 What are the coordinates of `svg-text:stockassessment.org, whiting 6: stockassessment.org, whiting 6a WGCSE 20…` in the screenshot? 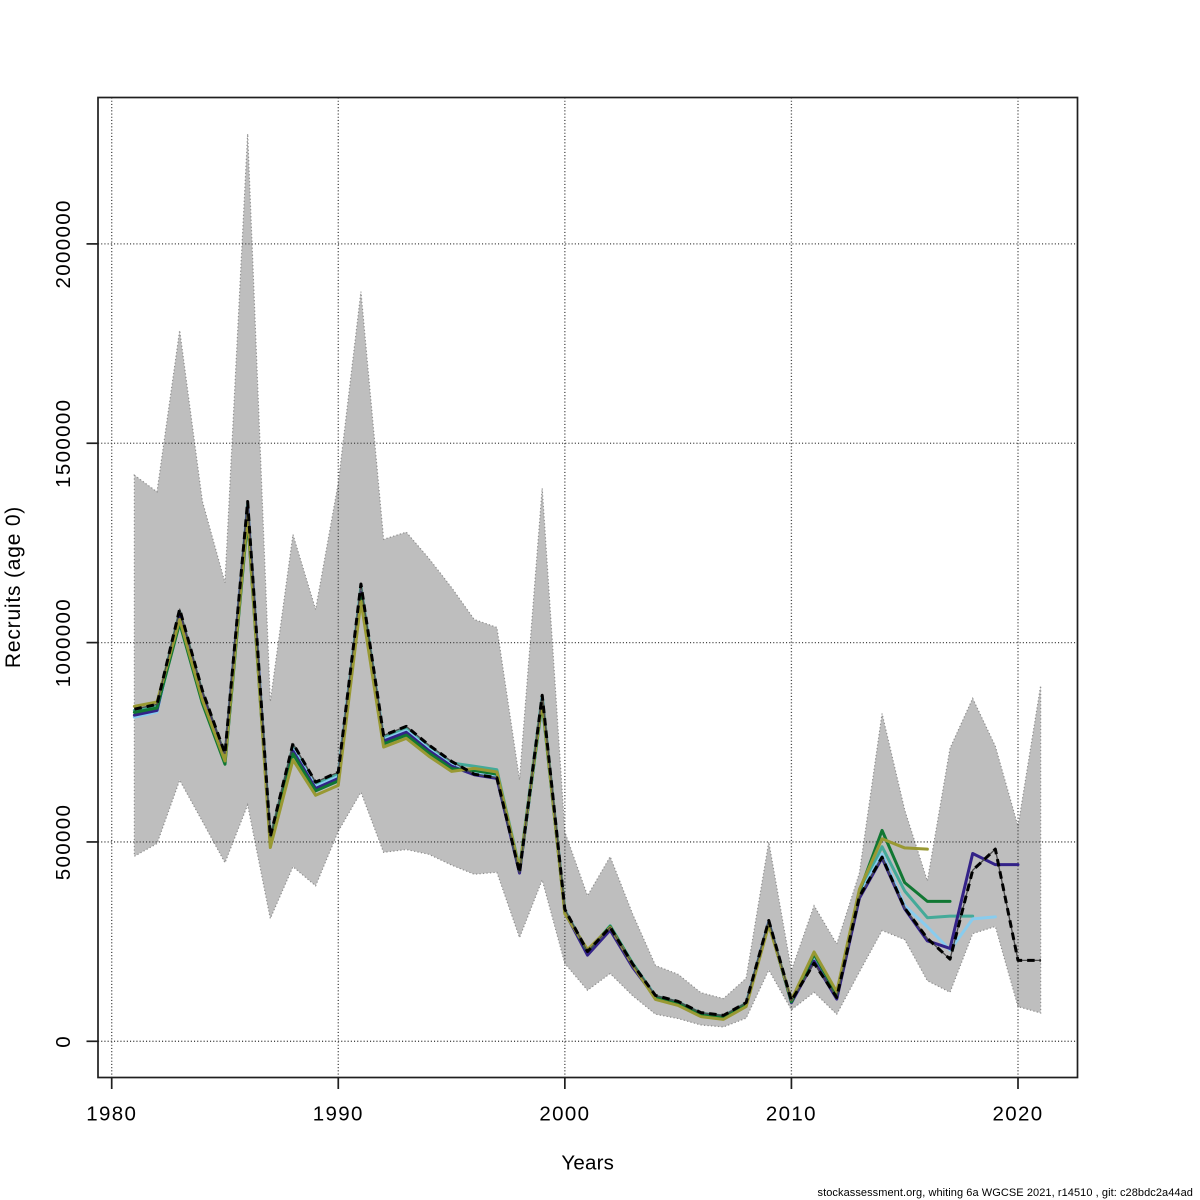 It's located at (1005, 1193).